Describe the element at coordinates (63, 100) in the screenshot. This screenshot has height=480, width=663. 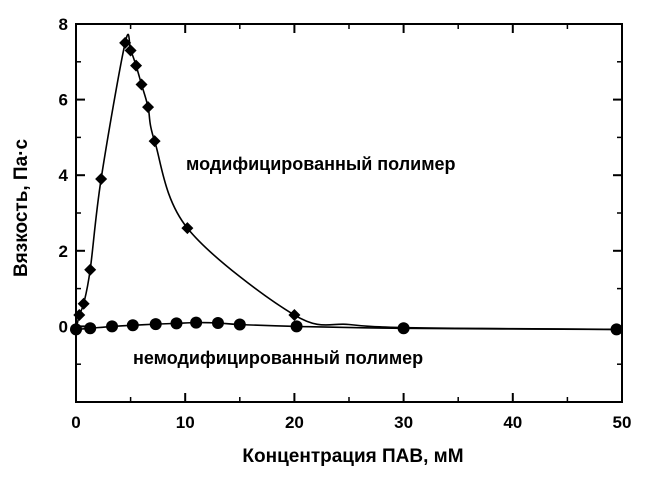
I see `y-tick-label: 6` at that location.